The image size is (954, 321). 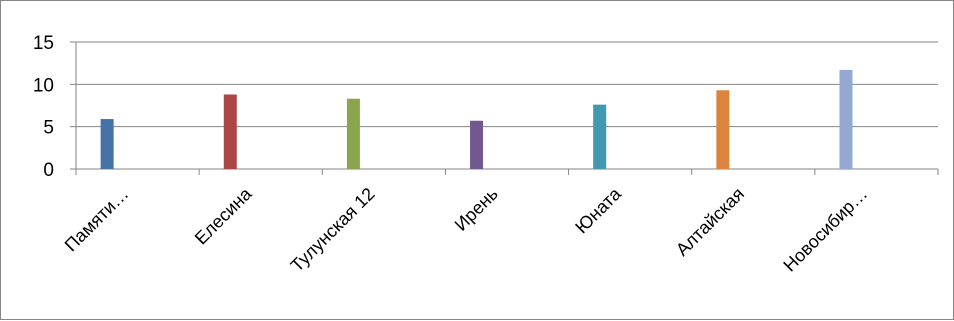 What do you see at coordinates (710, 222) in the screenshot?
I see `x-tick-label: Алтайская` at bounding box center [710, 222].